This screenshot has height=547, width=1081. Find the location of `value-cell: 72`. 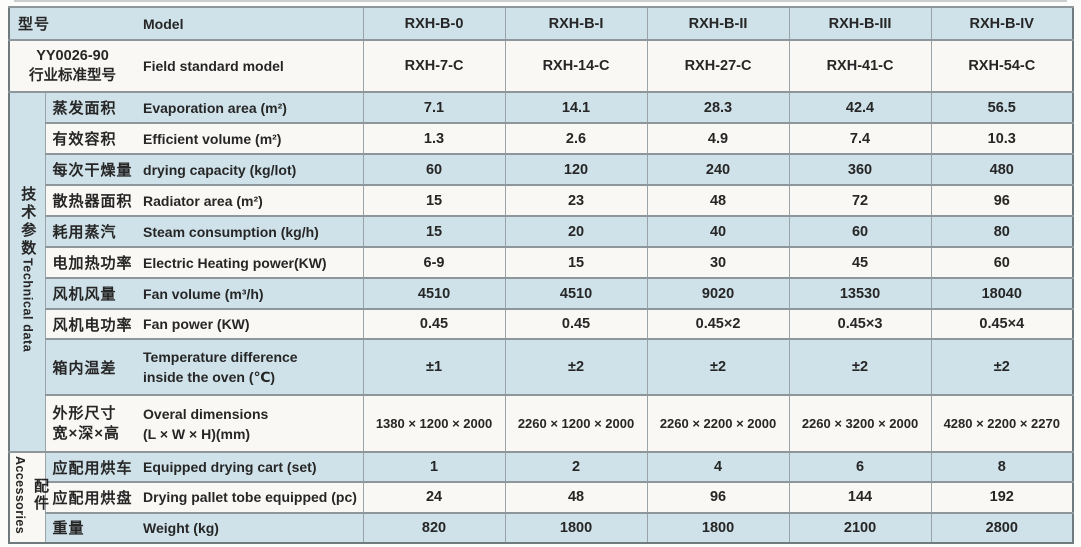

value-cell: 72 is located at coordinates (860, 200).